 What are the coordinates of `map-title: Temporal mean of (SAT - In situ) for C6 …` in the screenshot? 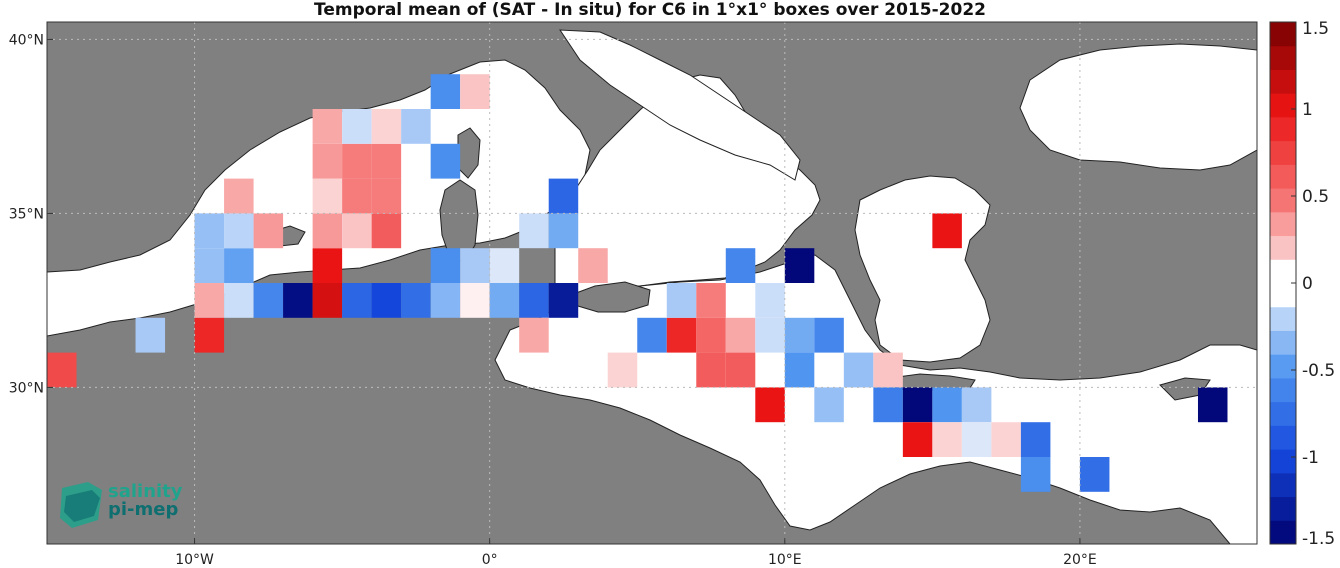 It's located at (650, 10).